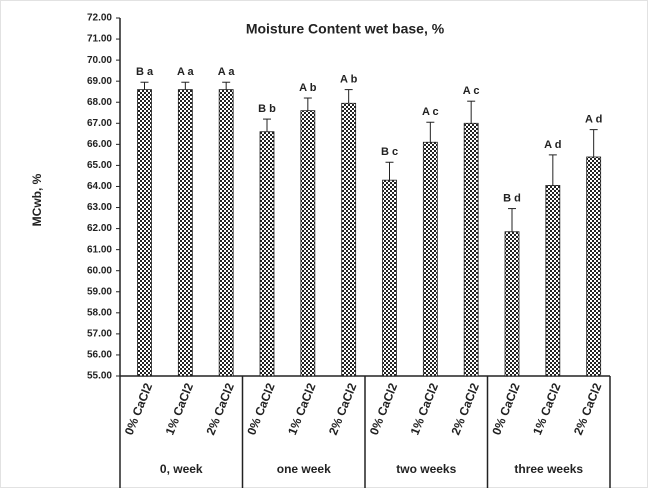 The height and width of the screenshot is (488, 648). Describe the element at coordinates (99, 207) in the screenshot. I see `y-tick-label: 63.00` at that location.